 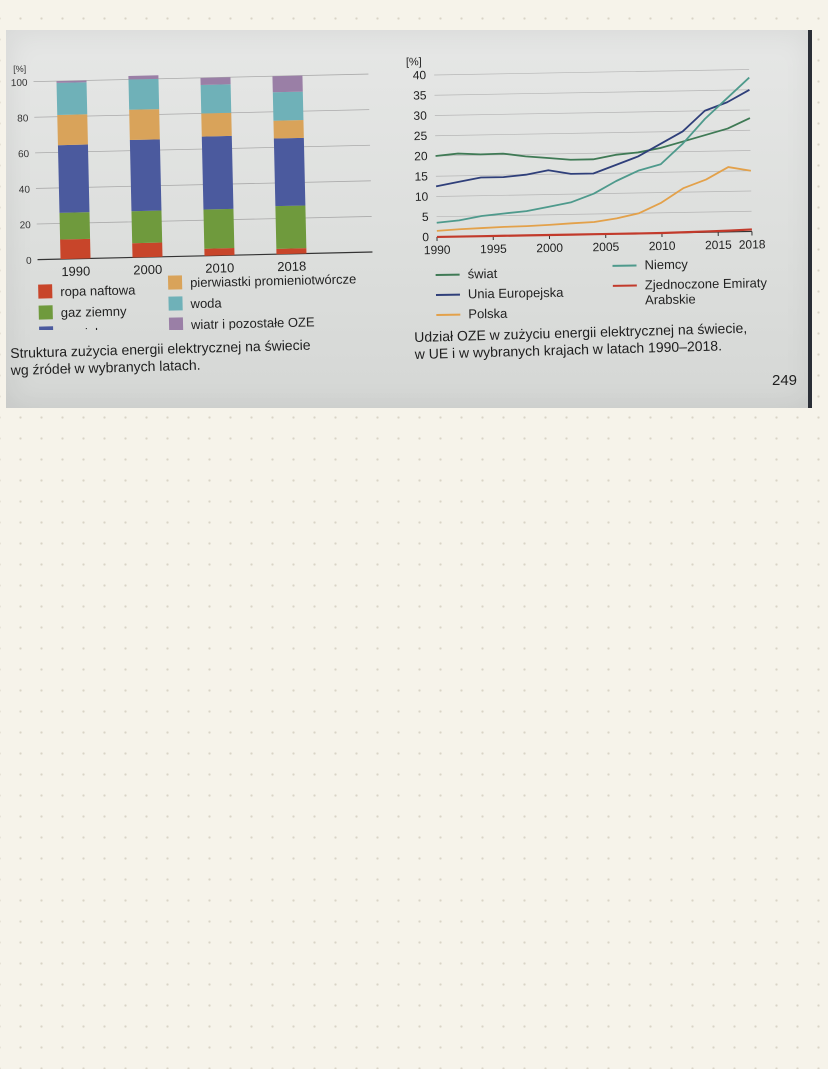 What do you see at coordinates (785, 380) in the screenshot?
I see `page-number: 249` at bounding box center [785, 380].